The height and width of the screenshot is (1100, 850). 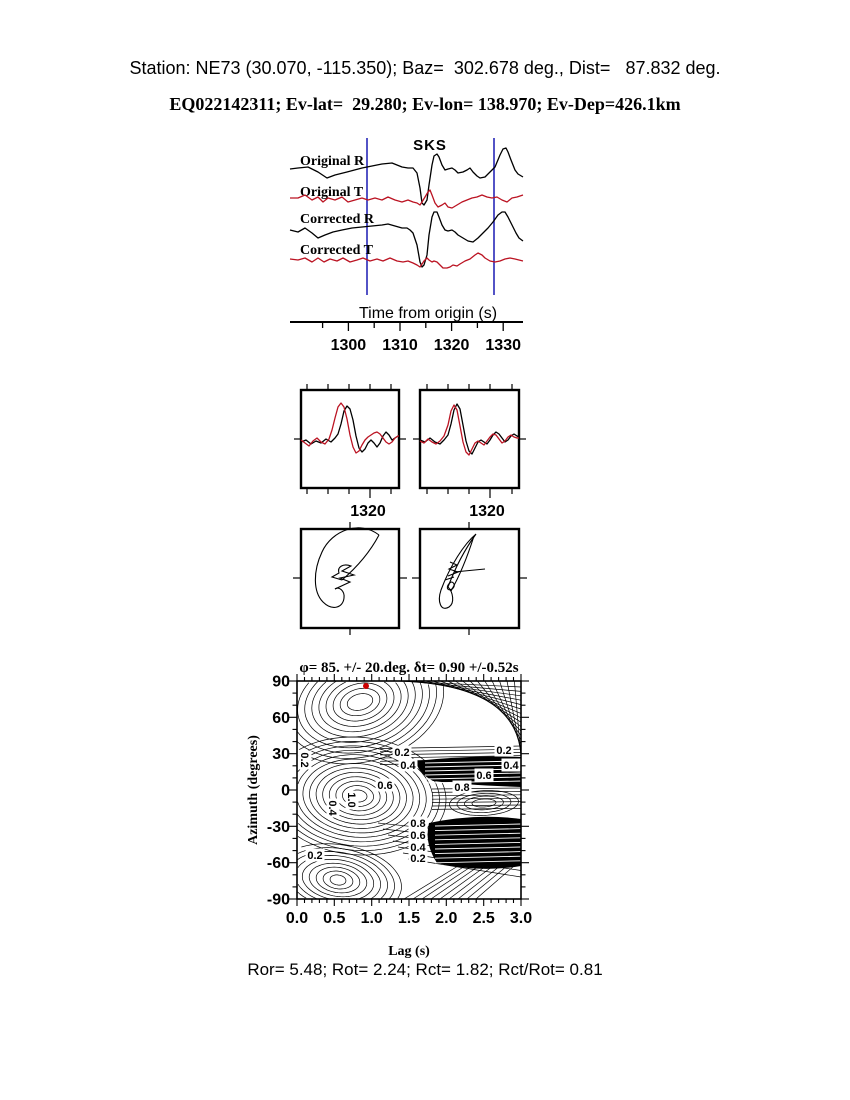 I want to click on contour-title: φ= 85. +/- 20.deg. δt= 0.90 +/-0.52s, so click(x=408, y=668).